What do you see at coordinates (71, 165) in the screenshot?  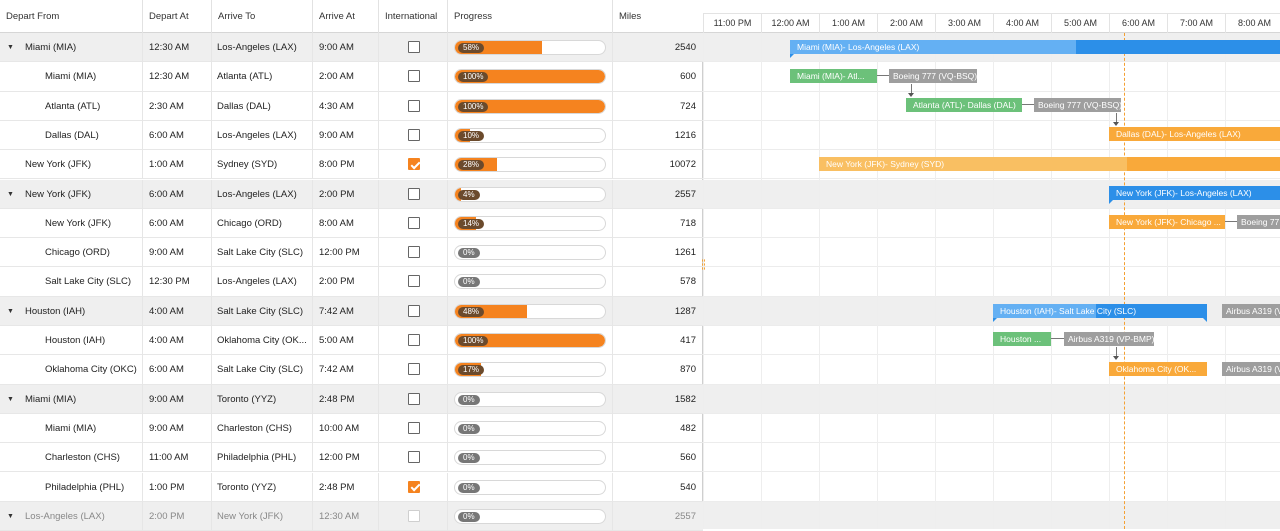 I see `cell-depart-from: New York (JFK)` at bounding box center [71, 165].